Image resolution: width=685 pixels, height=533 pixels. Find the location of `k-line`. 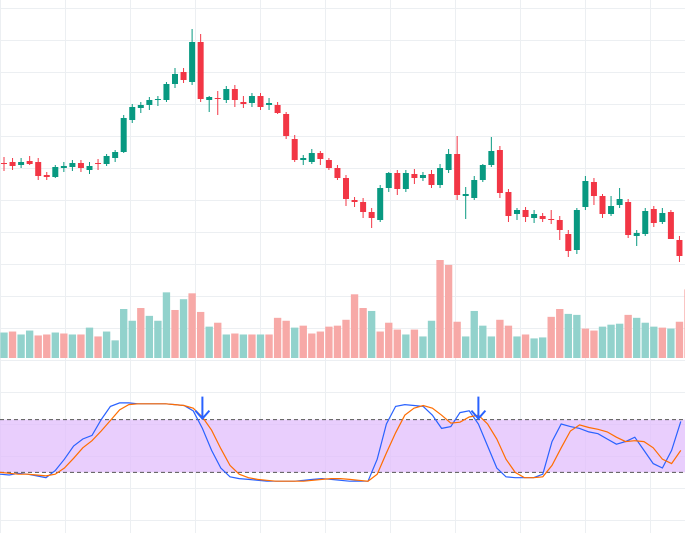

k-line is located at coordinates (341, 442).